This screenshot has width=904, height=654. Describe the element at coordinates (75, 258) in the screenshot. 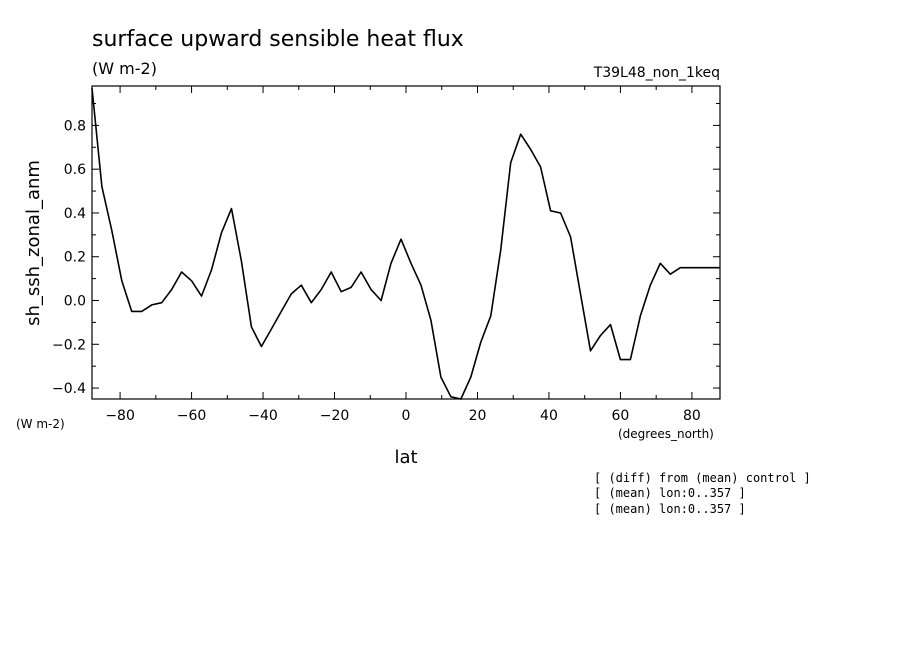

I see `y-tick-label: 0.2` at that location.